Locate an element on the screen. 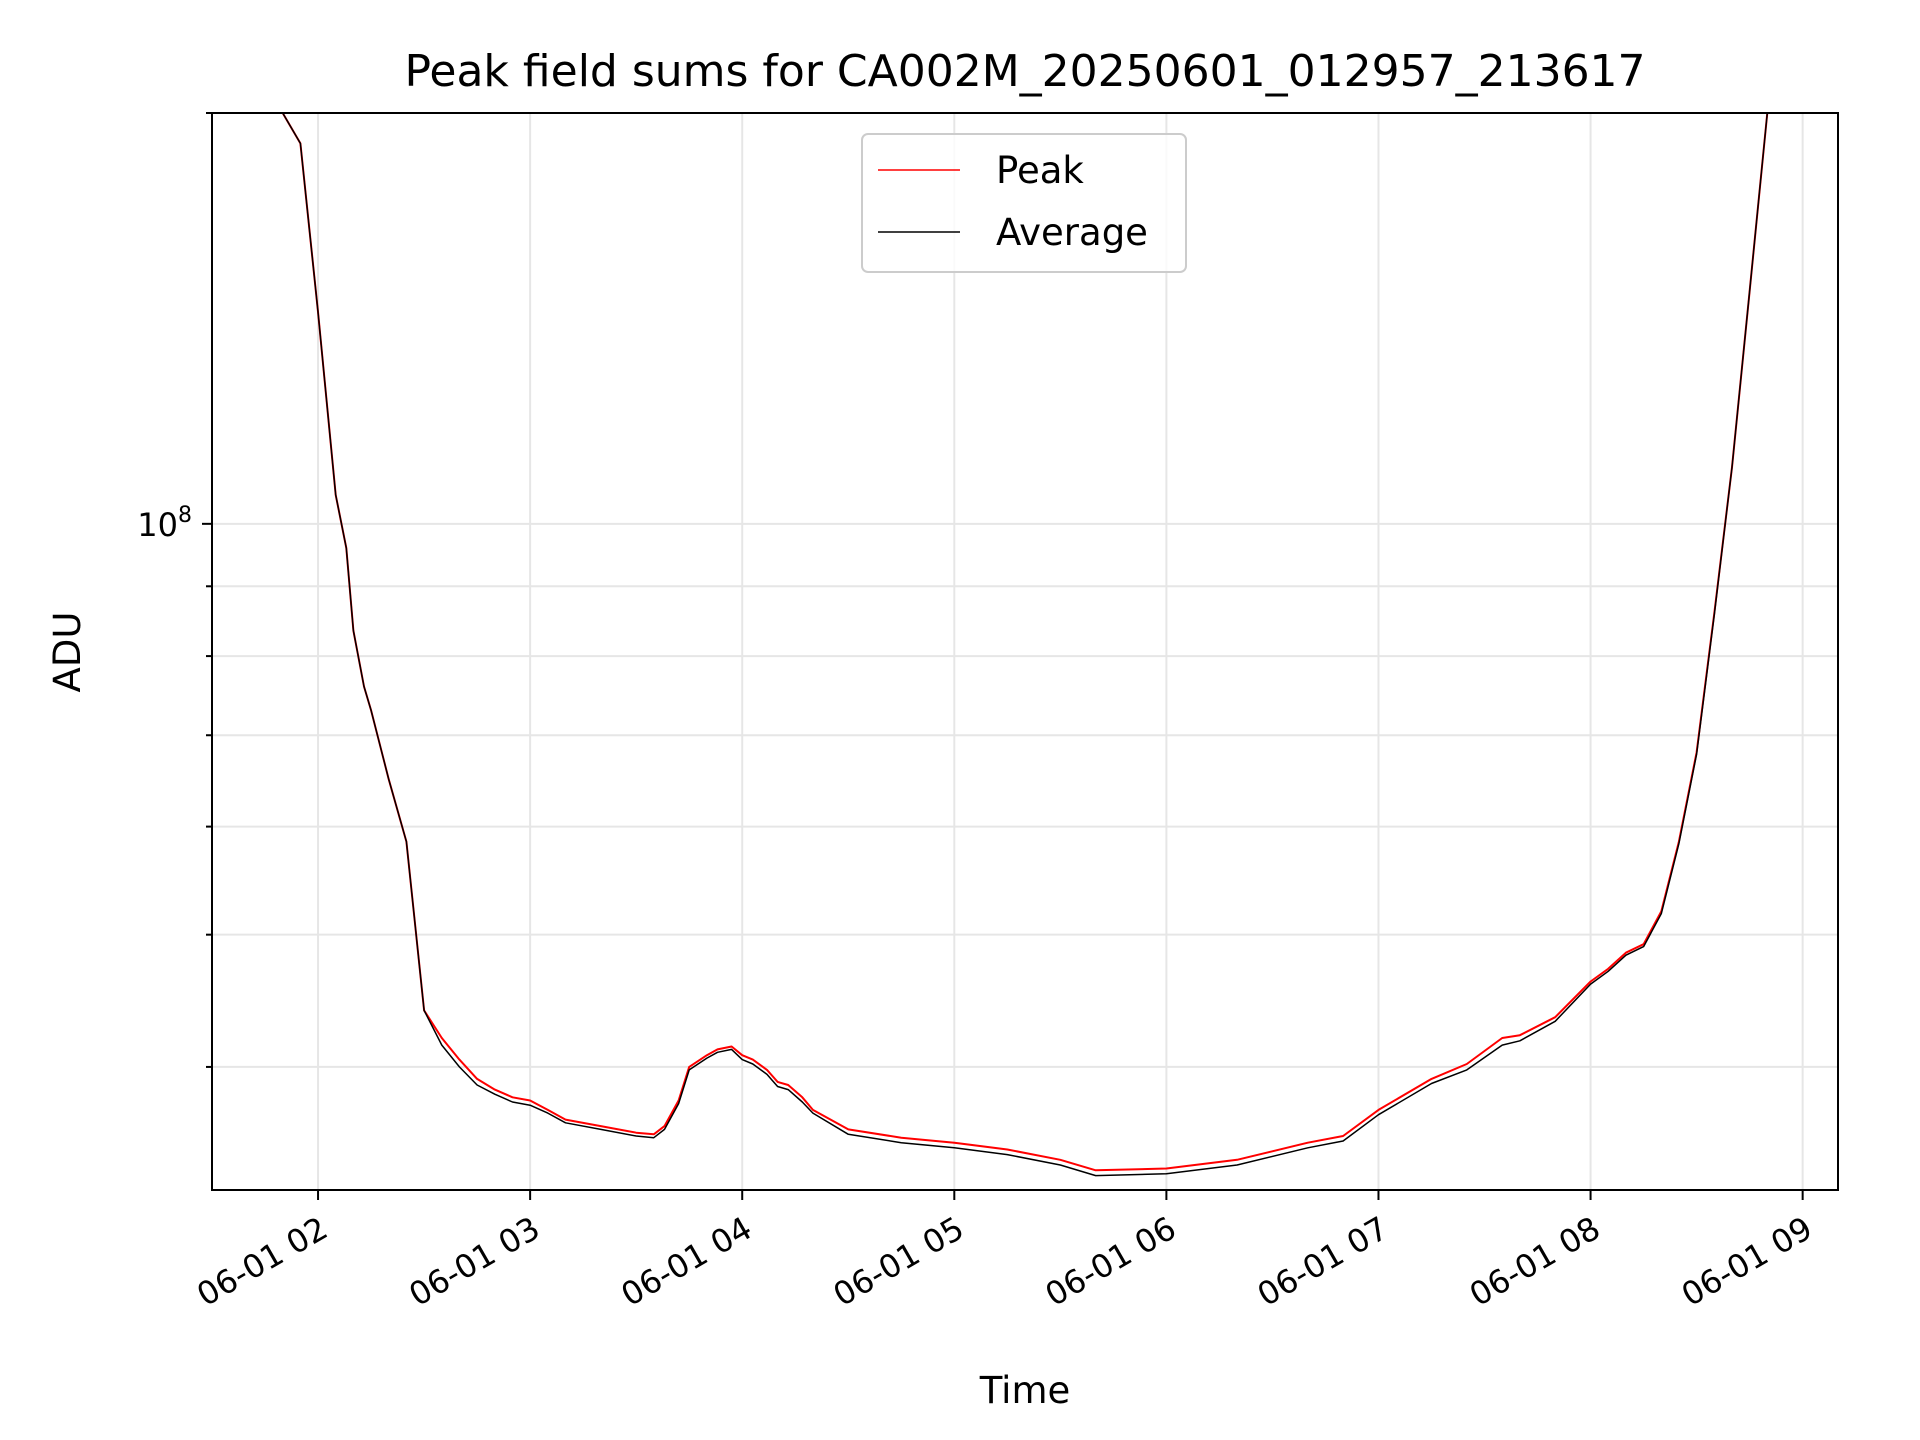  legend-label-peak: Peak is located at coordinates (1040, 170).